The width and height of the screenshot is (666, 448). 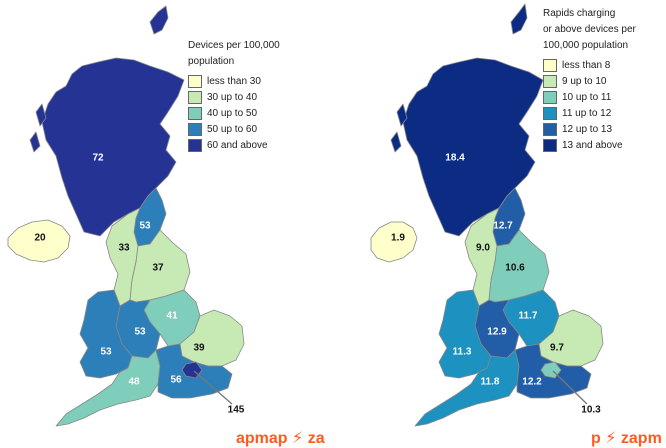 I want to click on legend-item: 12 up to 13, so click(x=589, y=129).